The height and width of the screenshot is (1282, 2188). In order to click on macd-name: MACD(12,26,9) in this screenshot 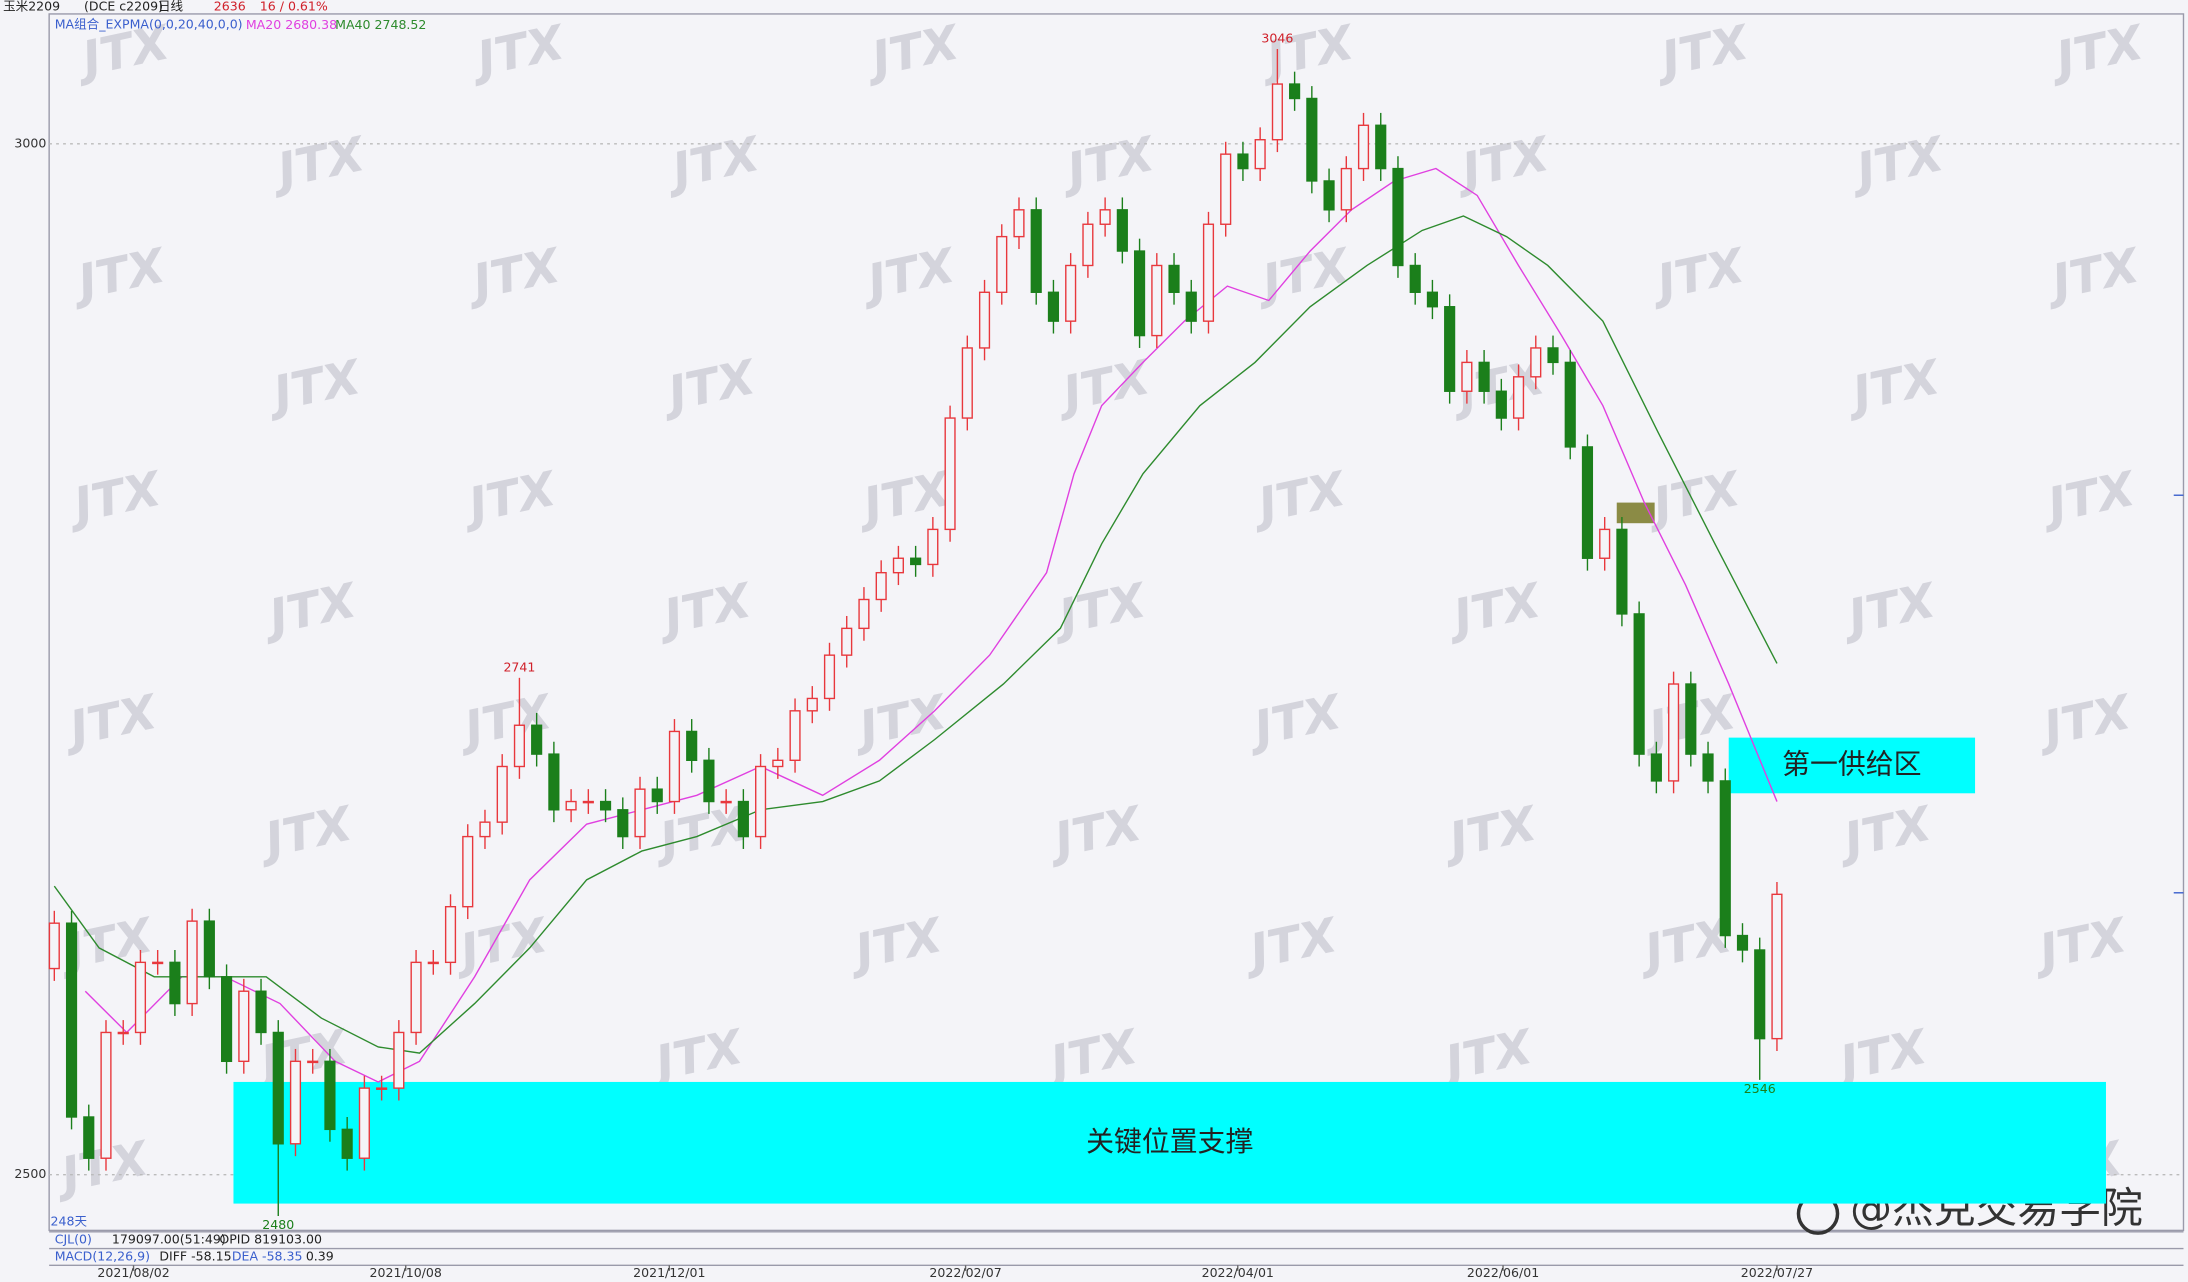, I will do `click(102, 1255)`.